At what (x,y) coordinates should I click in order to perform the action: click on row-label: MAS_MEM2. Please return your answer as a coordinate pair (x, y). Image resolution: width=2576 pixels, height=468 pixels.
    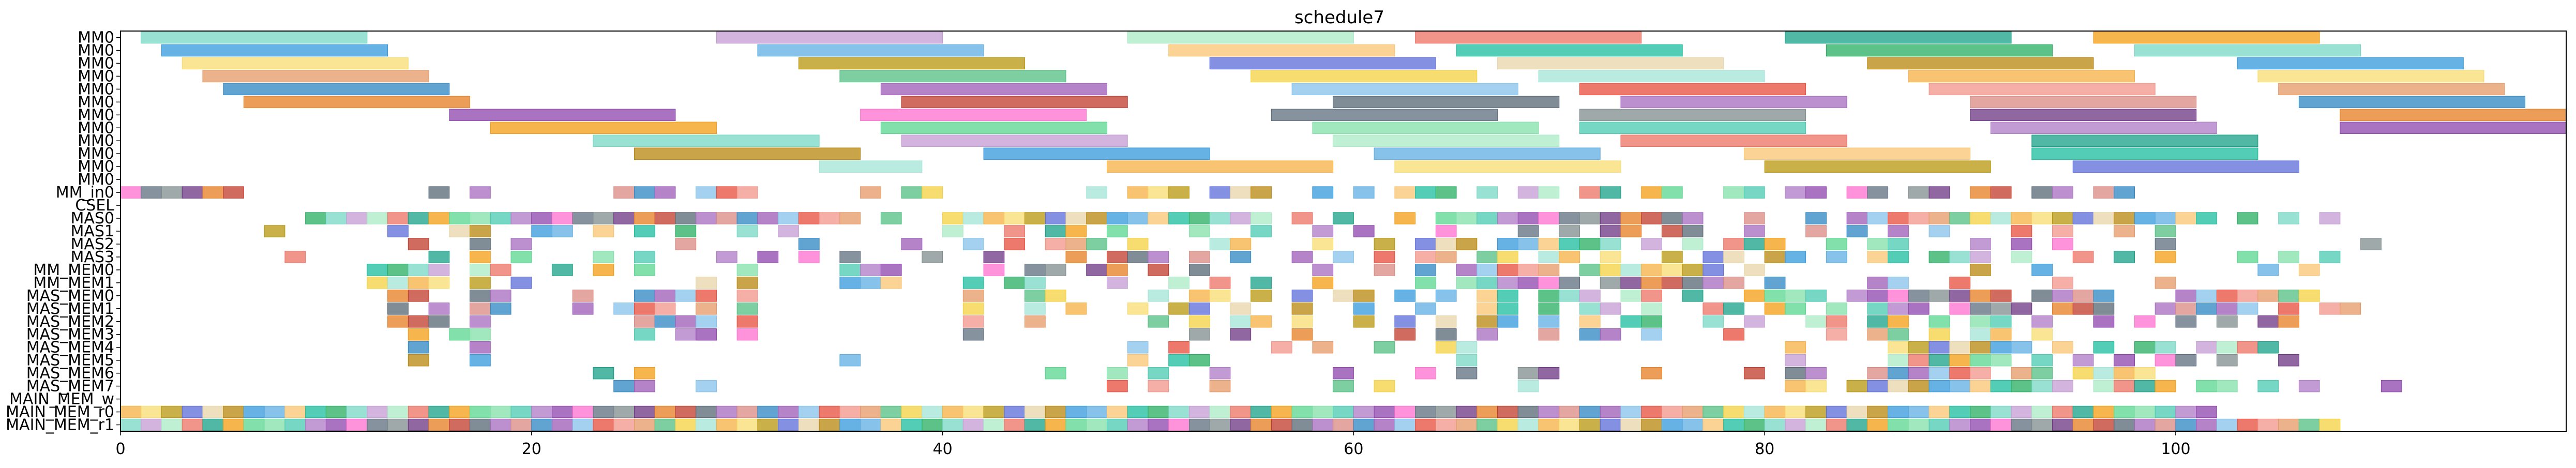
    Looking at the image, I should click on (70, 322).